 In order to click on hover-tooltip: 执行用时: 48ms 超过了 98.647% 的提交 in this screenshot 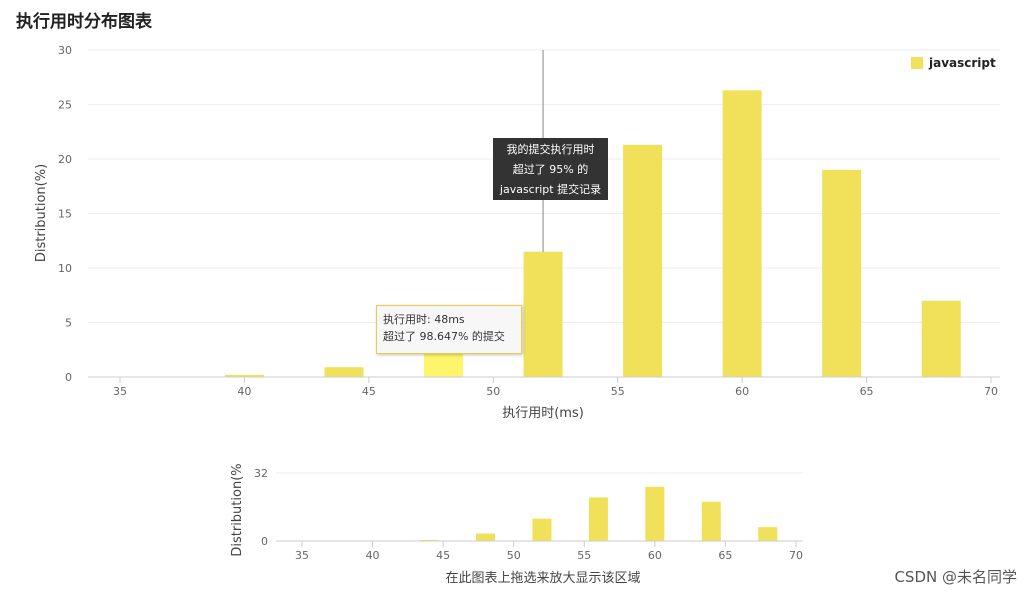, I will do `click(449, 329)`.